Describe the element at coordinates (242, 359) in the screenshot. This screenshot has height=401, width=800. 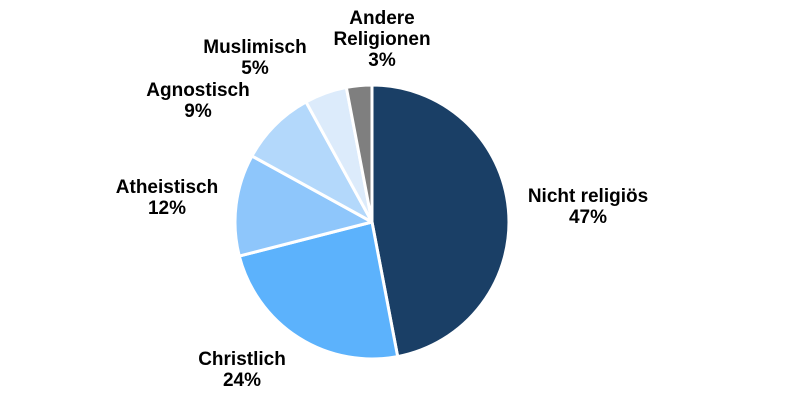
I see `data-label-category: Christlich` at that location.